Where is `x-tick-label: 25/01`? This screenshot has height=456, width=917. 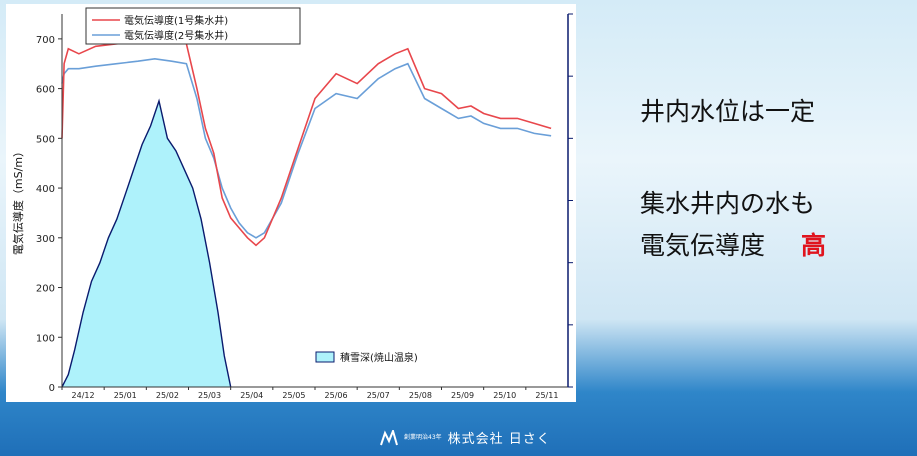 x-tick-label: 25/01 is located at coordinates (125, 395).